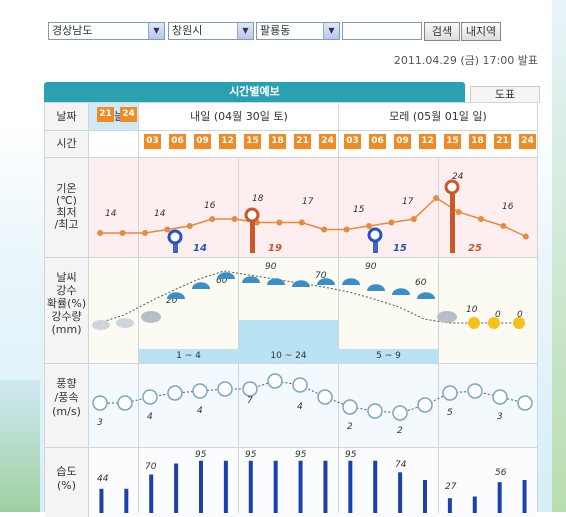 The width and height of the screenshot is (566, 517). Describe the element at coordinates (20, 446) in the screenshot. I see `background-scenery` at that location.